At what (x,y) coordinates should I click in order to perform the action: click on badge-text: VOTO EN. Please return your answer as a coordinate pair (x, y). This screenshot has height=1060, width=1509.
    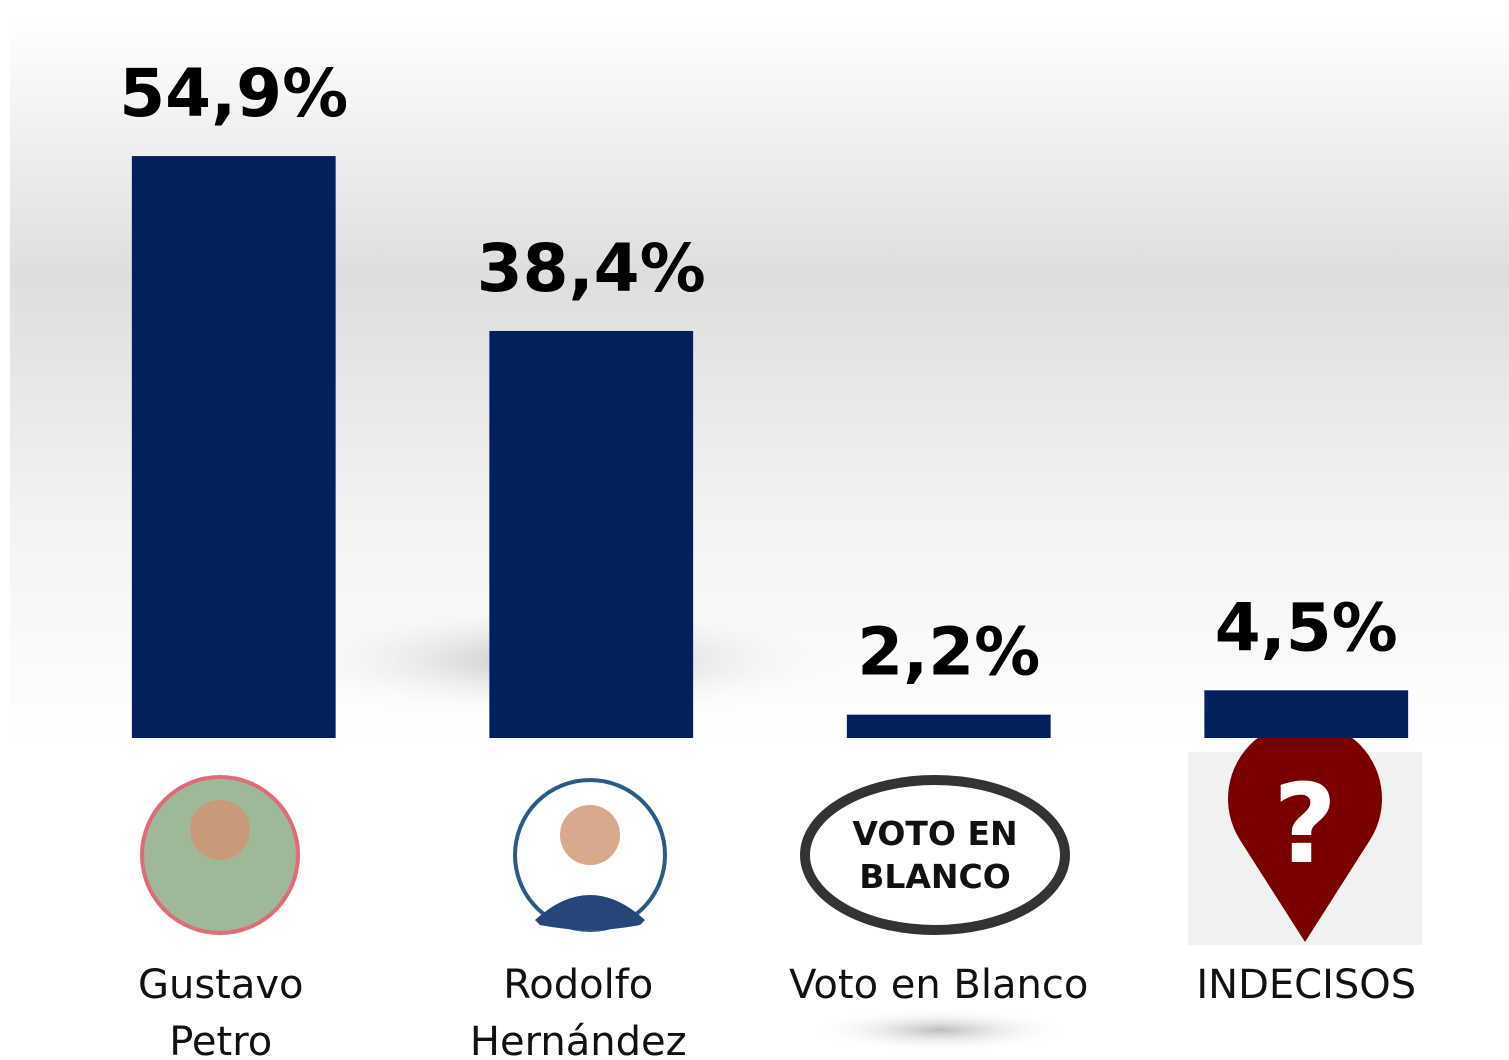
    Looking at the image, I should click on (934, 833).